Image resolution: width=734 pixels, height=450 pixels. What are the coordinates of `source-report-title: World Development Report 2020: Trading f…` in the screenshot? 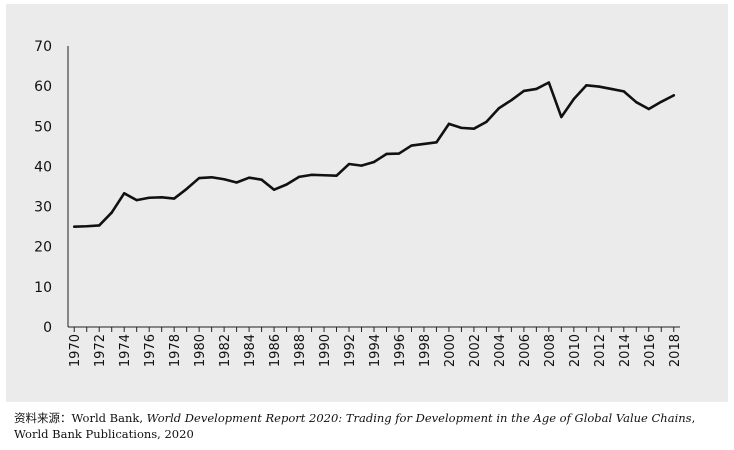 It's located at (419, 418).